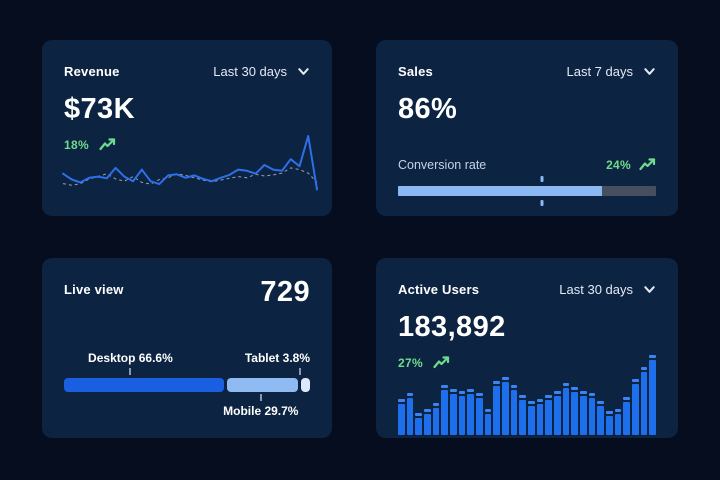 The image size is (720, 480). I want to click on mobile-segment, so click(262, 385).